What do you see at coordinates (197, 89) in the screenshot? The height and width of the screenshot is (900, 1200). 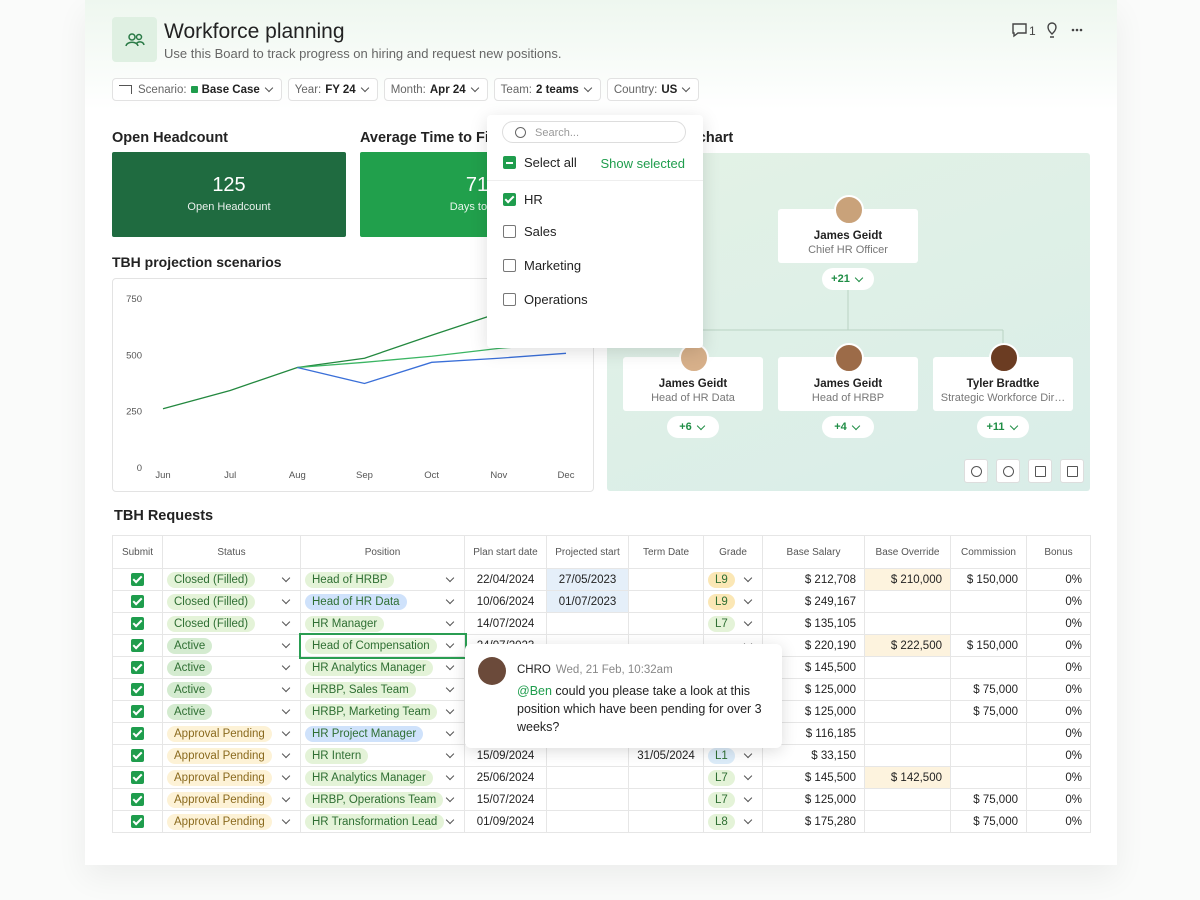 I see `filter-chip: Scenario: Base Case` at bounding box center [197, 89].